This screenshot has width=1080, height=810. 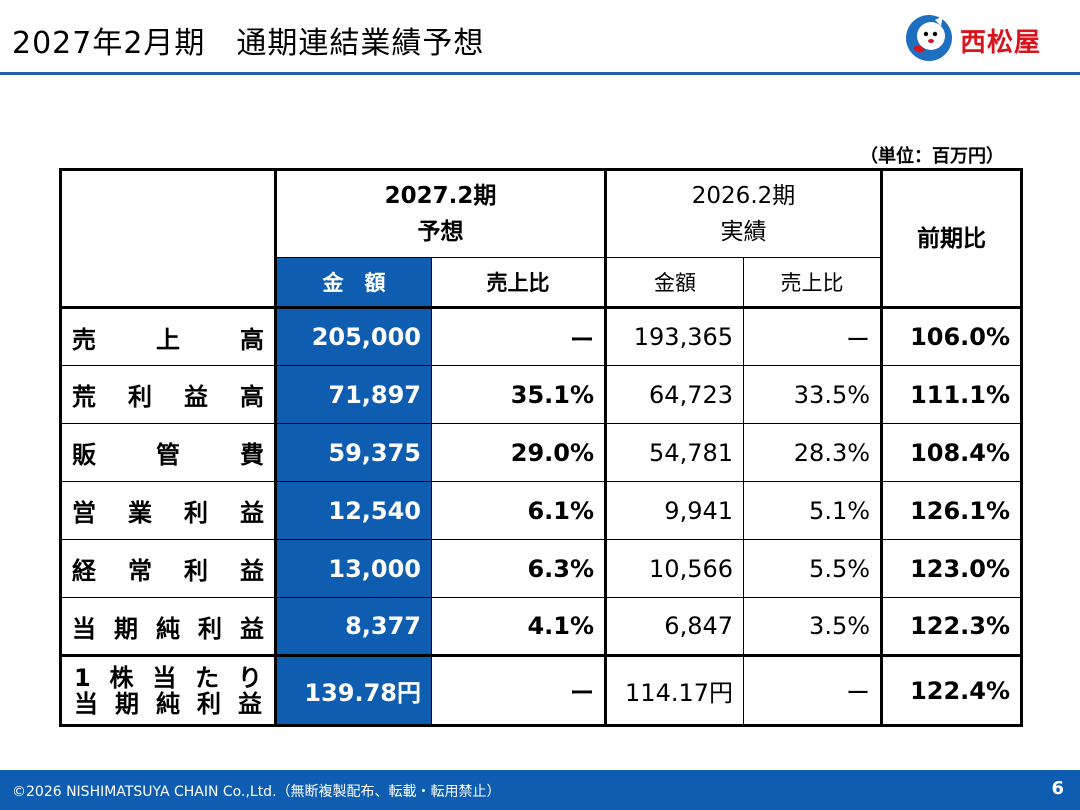 What do you see at coordinates (675, 510) in the screenshot?
I see `actual-amount: 9,941` at bounding box center [675, 510].